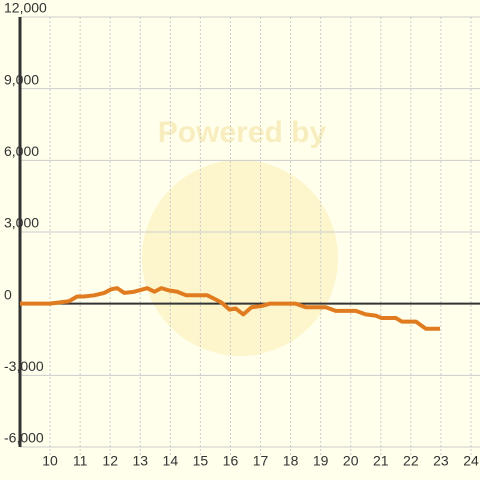 The height and width of the screenshot is (480, 480). I want to click on x-tick-label: 22, so click(411, 461).